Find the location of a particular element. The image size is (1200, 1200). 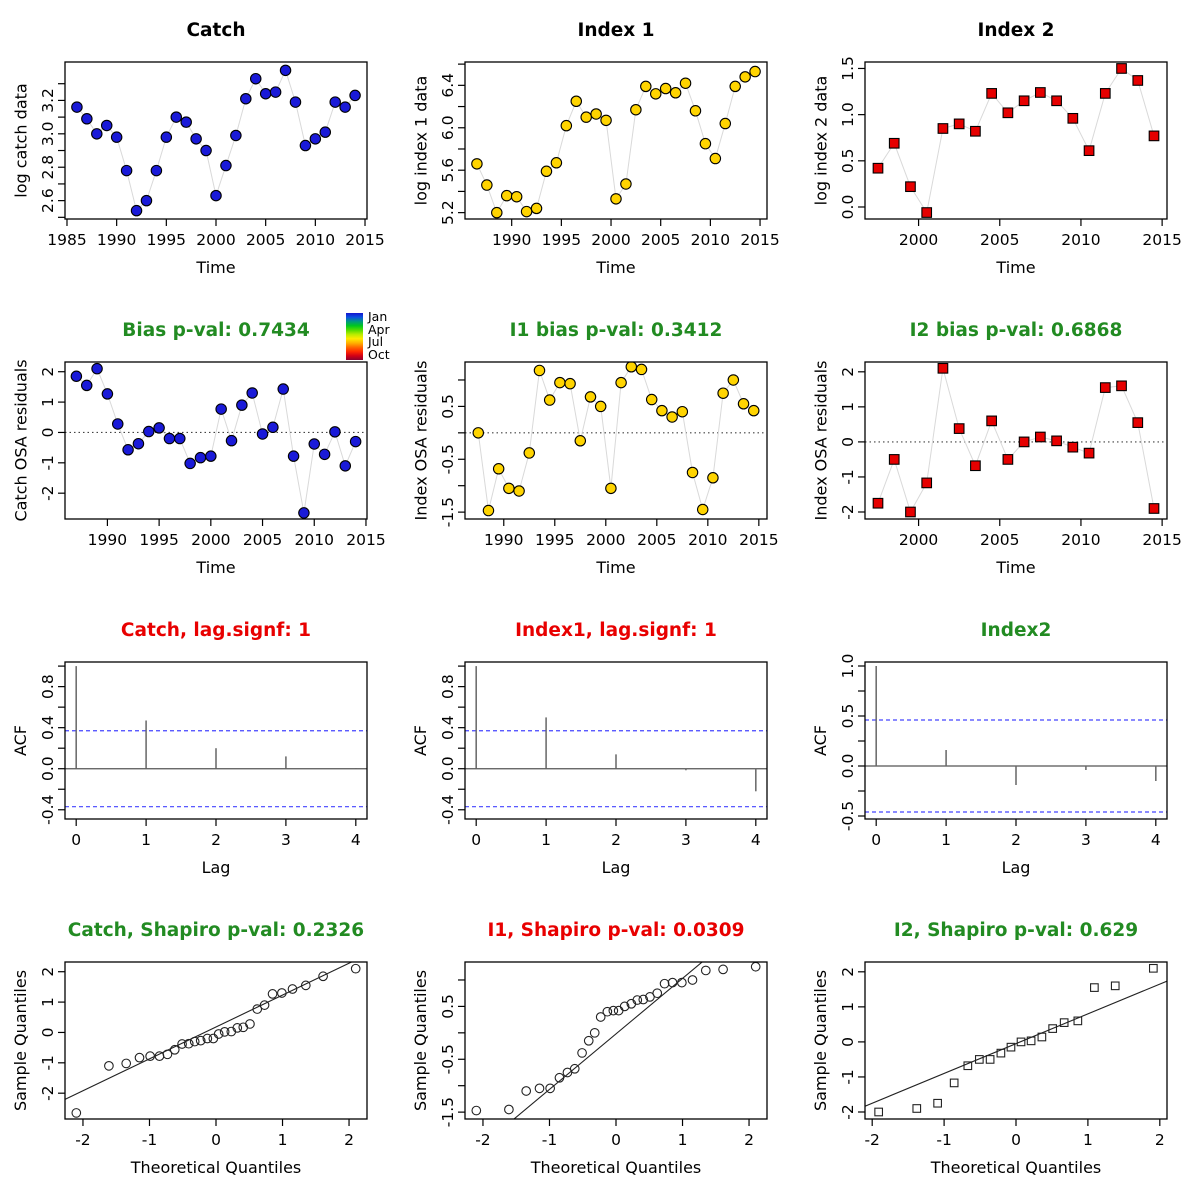

svg-text: 1985 is located at coordinates (66, 240).